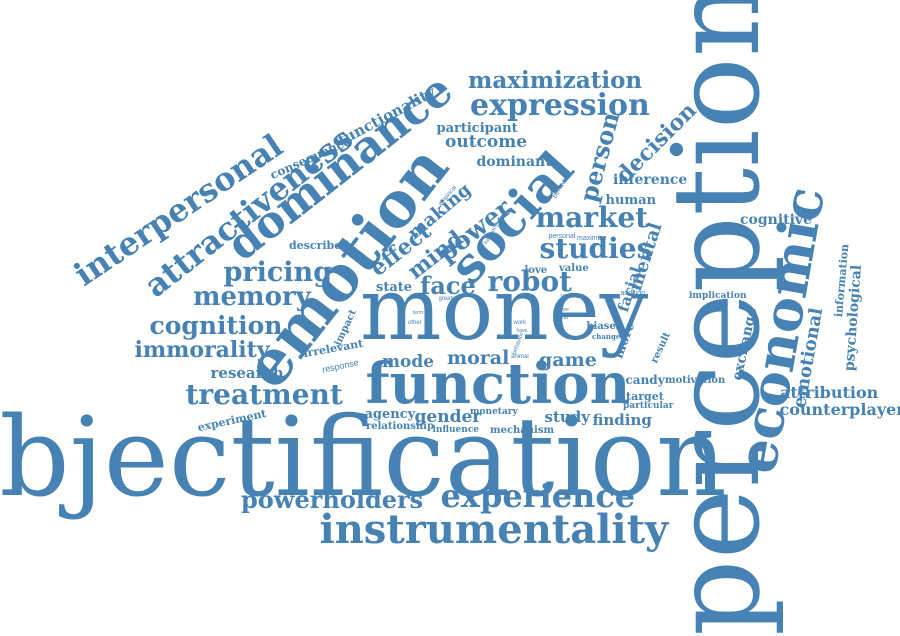 The width and height of the screenshot is (900, 636). Describe the element at coordinates (418, 313) in the screenshot. I see `word-term: term` at that location.